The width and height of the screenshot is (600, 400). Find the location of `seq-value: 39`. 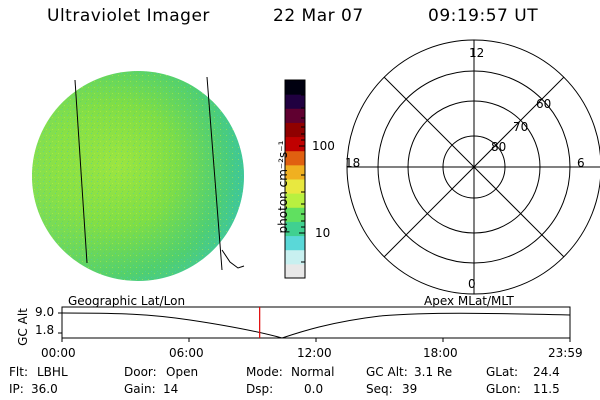

seq-value: 39 is located at coordinates (410, 389).